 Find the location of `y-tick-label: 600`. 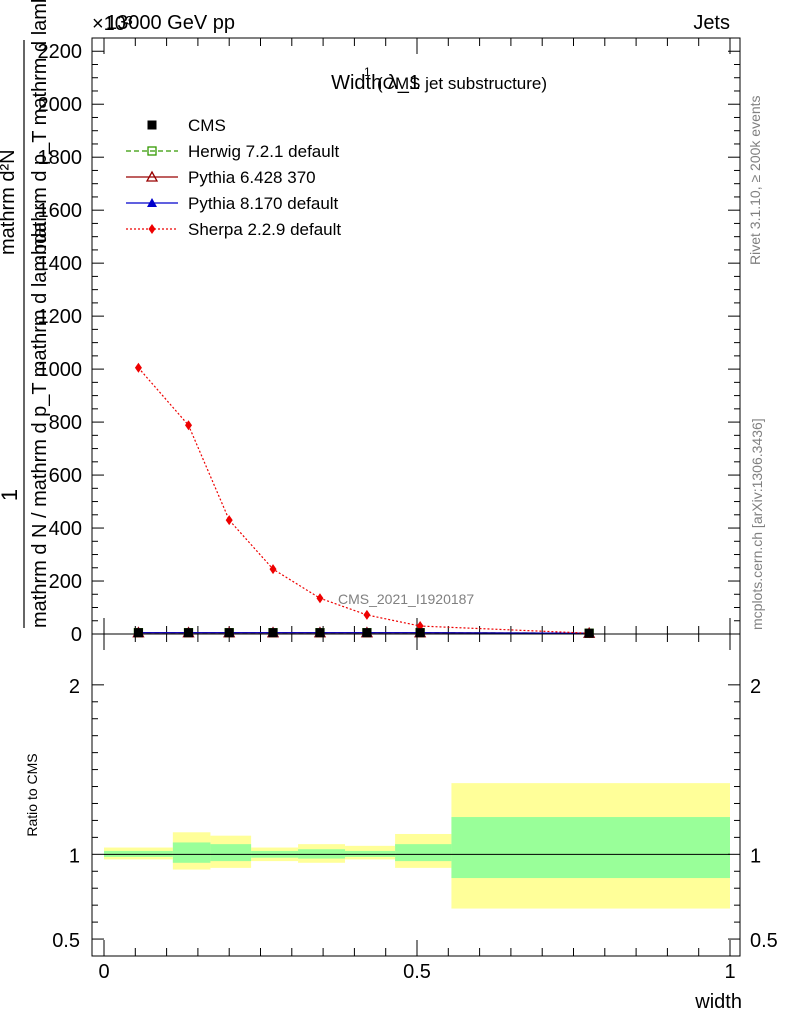

y-tick-label: 600 is located at coordinates (65, 476).